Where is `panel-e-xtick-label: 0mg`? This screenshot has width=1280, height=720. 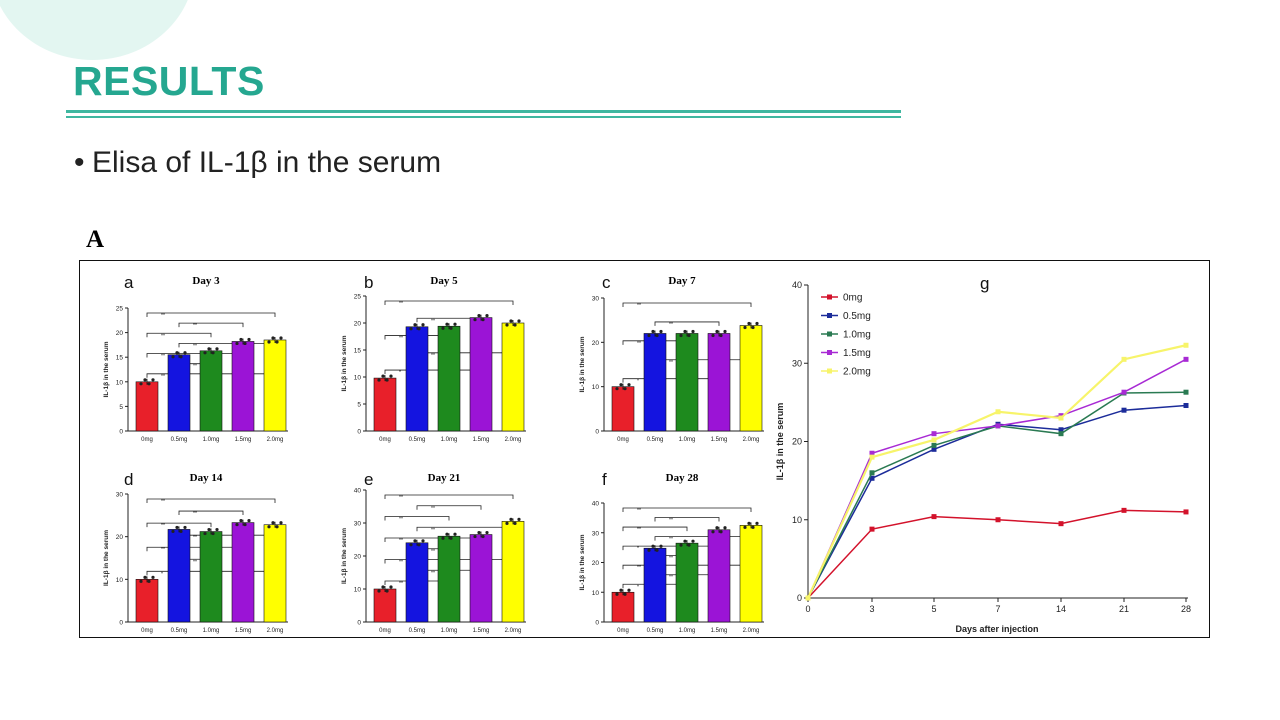
panel-e-xtick-label: 0mg is located at coordinates (385, 631).